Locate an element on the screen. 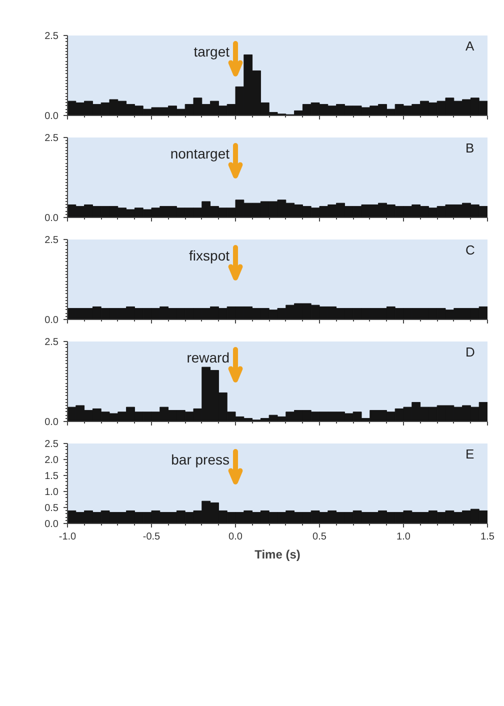  chart-title: E is located at coordinates (470, 454).